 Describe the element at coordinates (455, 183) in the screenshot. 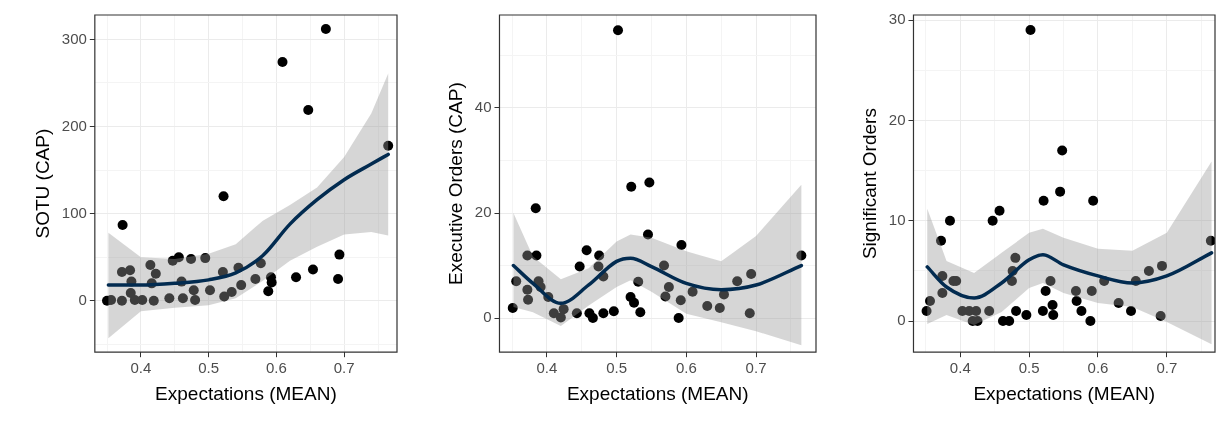

I see `y-axis-title: Executive Orders (CAP)` at that location.